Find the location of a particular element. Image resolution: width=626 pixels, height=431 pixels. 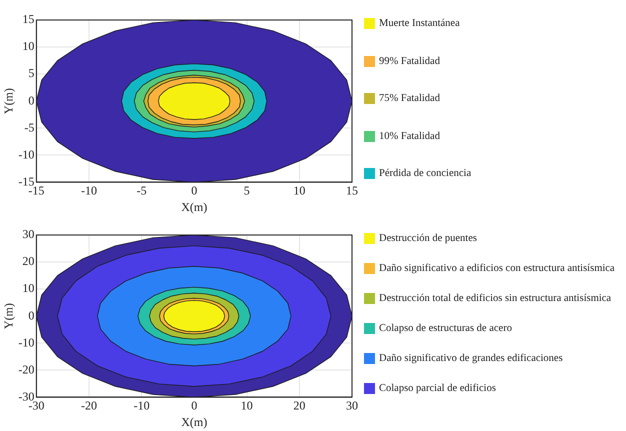

x-tick-label: -20 is located at coordinates (88, 405).